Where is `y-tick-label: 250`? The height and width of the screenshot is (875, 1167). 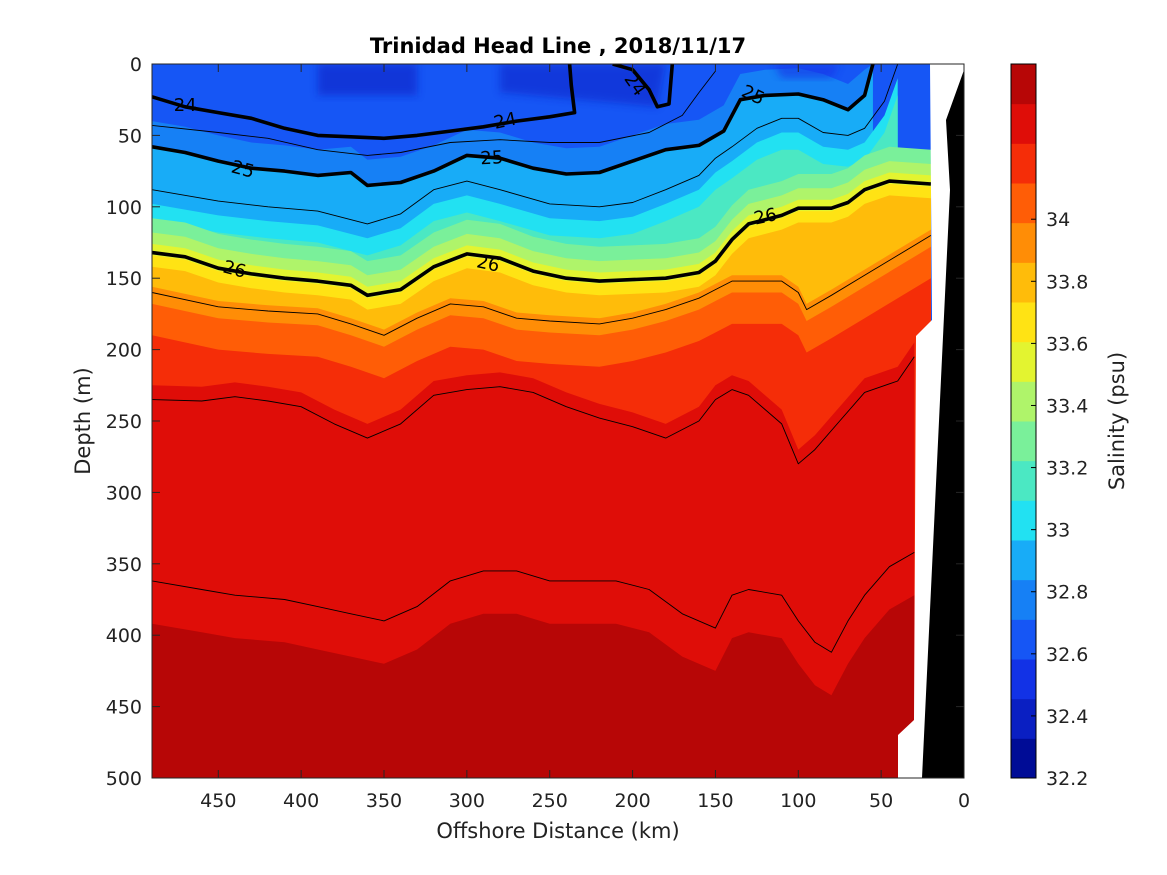 y-tick-label: 250 is located at coordinates (124, 422).